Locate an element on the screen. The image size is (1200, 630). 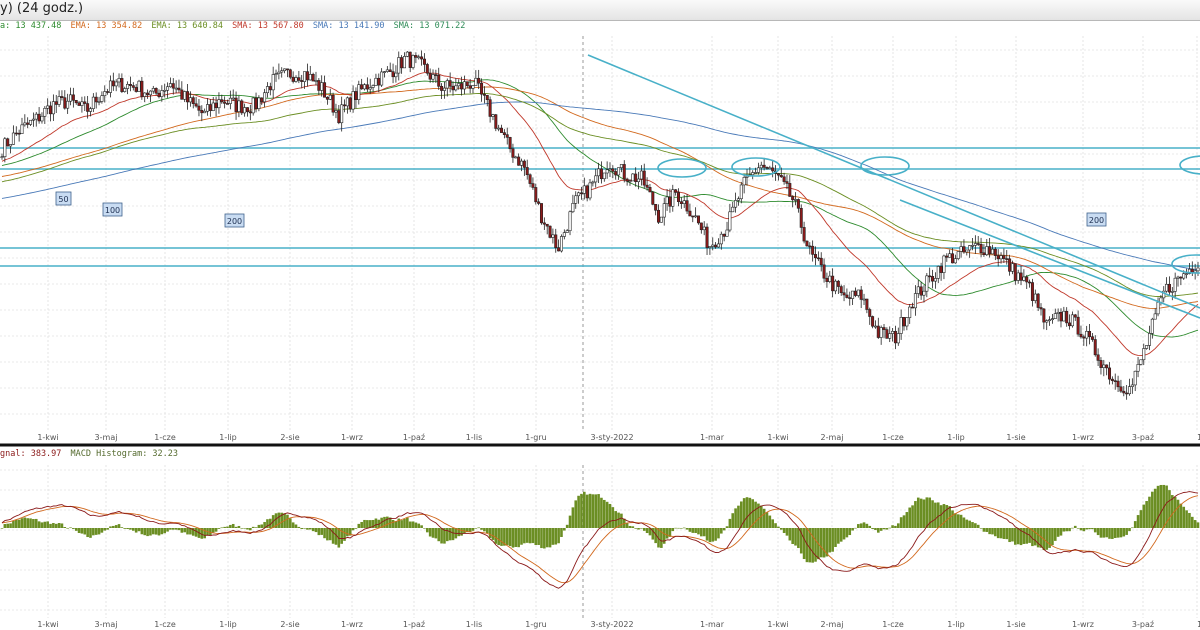
ma-label-200-right: 200 is located at coordinates (1096, 219).